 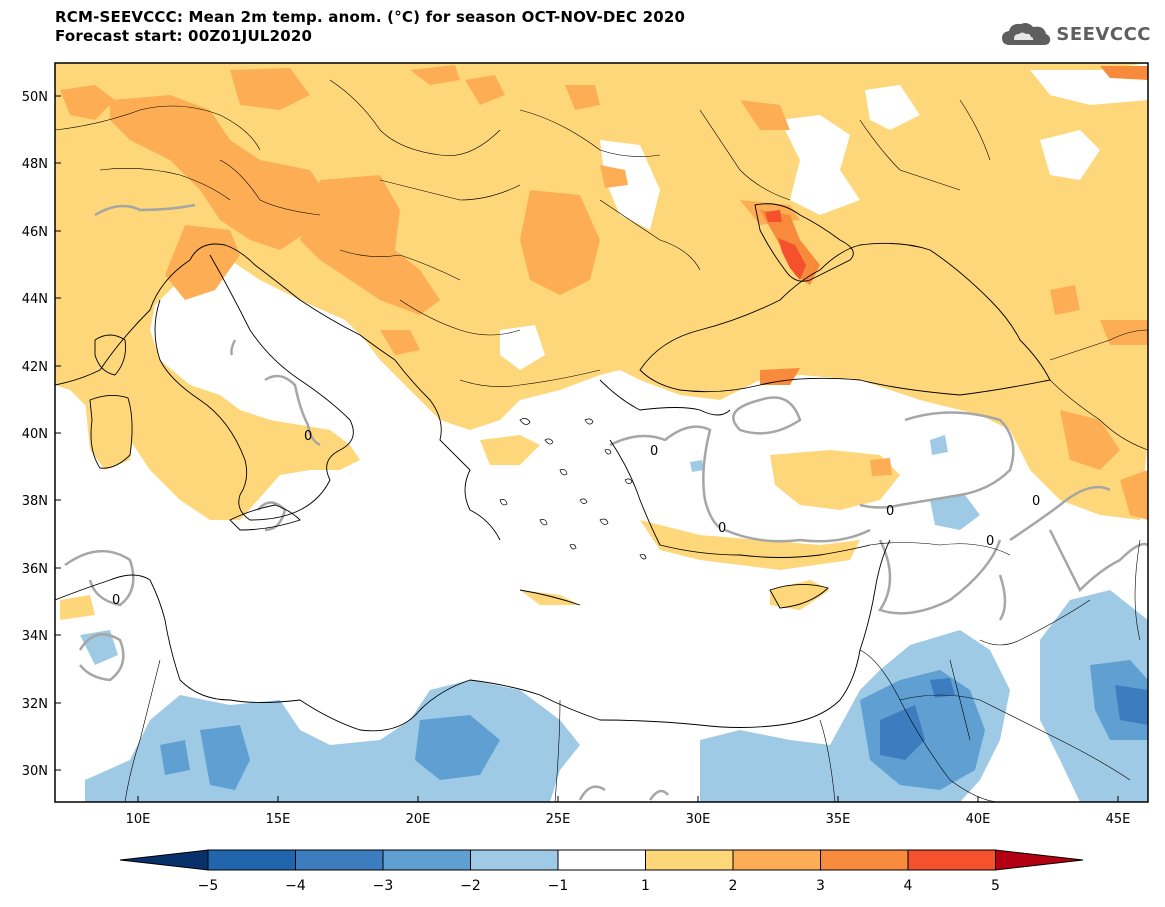 What do you see at coordinates (278, 819) in the screenshot?
I see `lon-tick-label: 15E` at bounding box center [278, 819].